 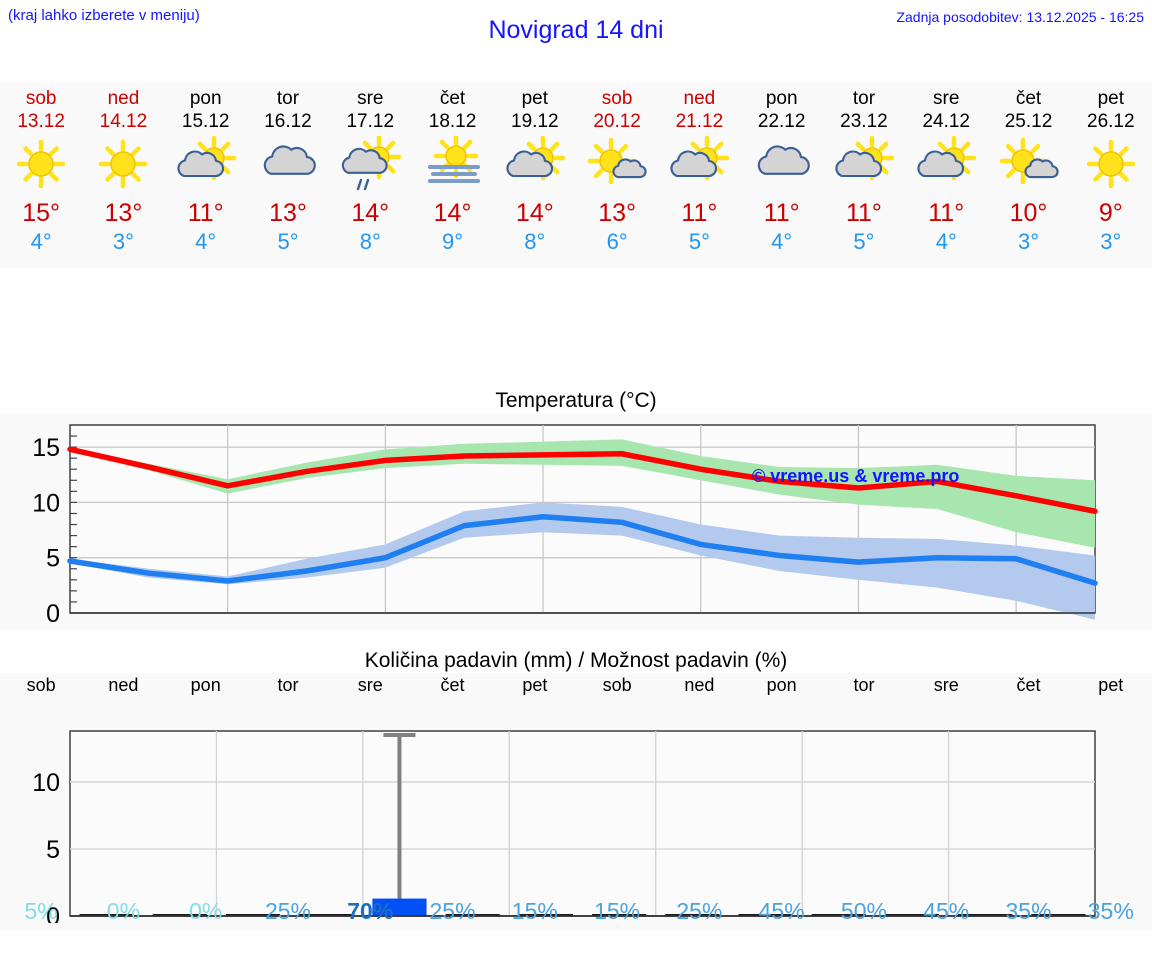 I want to click on day-forecast-column: pon 15.12 11° 4°, so click(x=206, y=175).